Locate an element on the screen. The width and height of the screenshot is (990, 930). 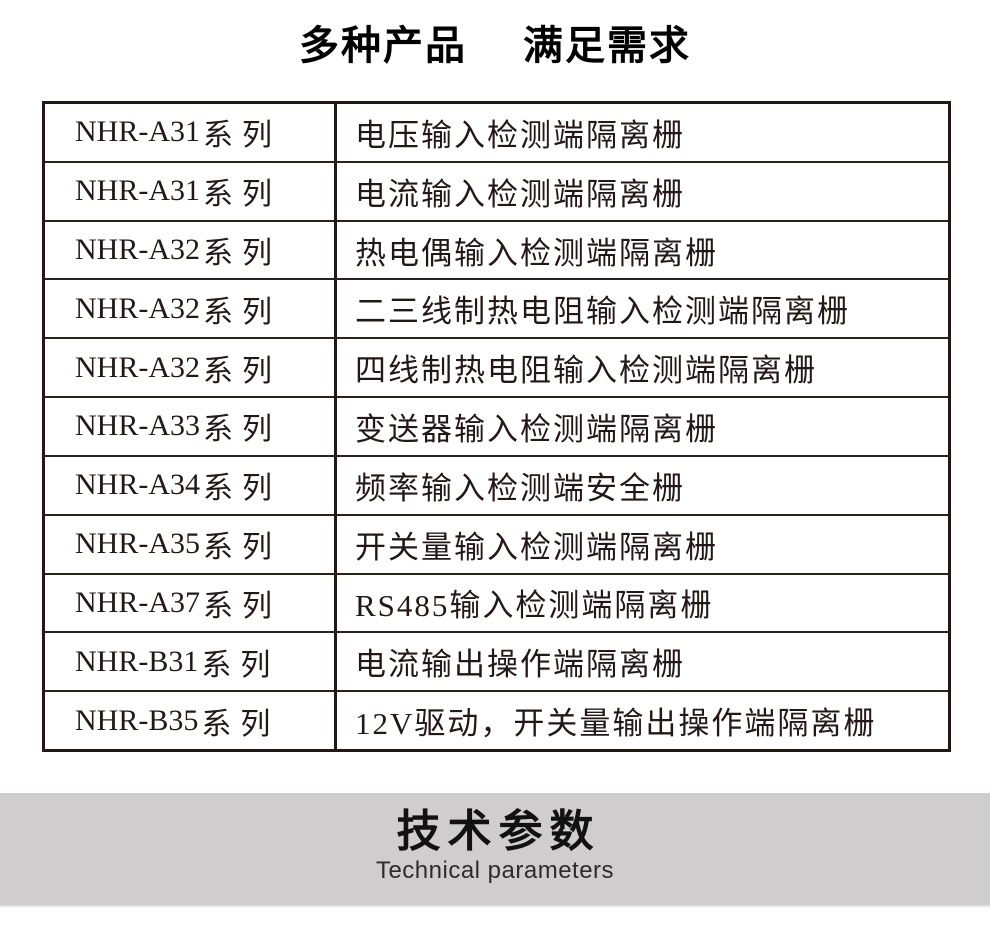
description-cell: 开关量输入检测端隔离栅 is located at coordinates (536, 547).